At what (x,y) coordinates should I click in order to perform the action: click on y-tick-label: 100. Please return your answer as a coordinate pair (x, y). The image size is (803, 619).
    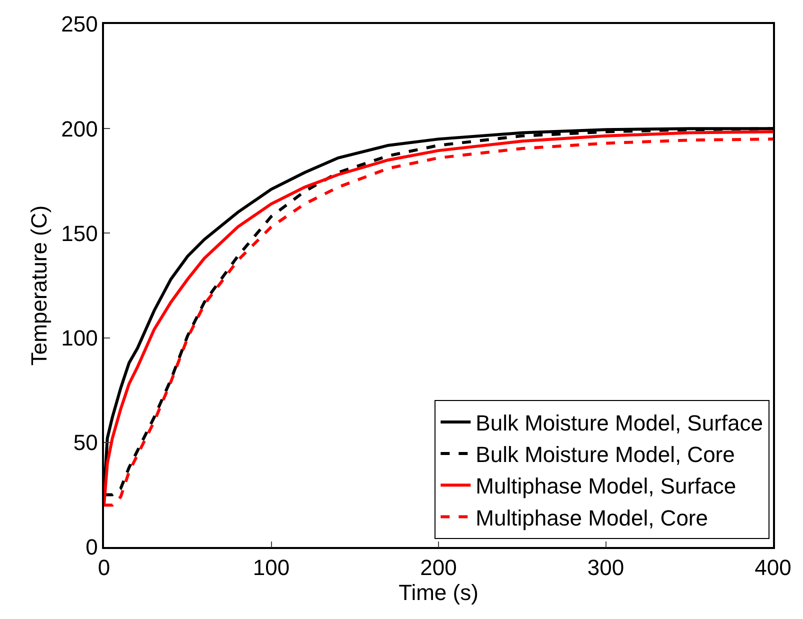
    Looking at the image, I should click on (79, 338).